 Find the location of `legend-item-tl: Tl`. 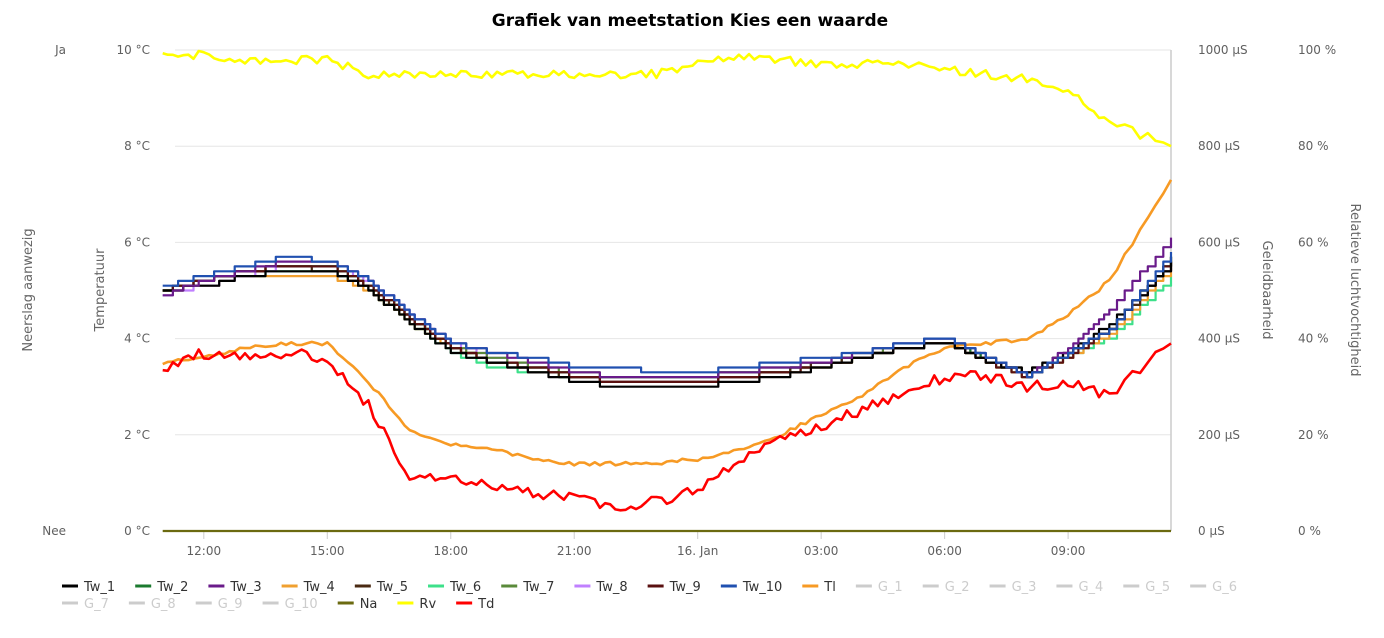

legend-item-tl: Tl is located at coordinates (819, 587).